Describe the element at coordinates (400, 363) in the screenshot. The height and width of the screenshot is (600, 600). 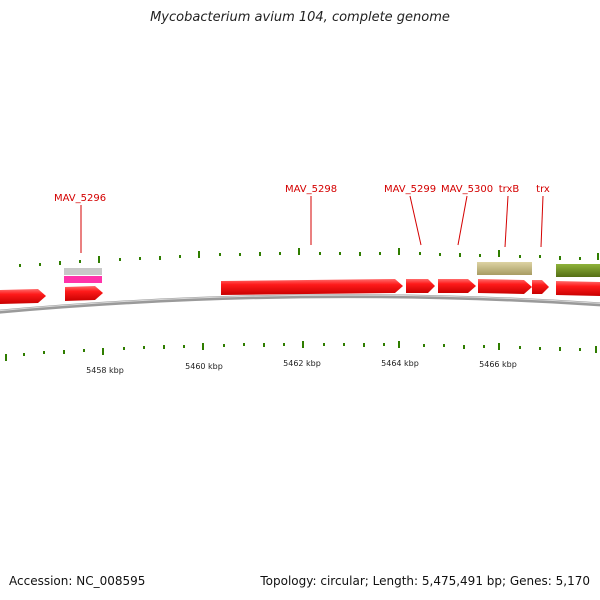
I see `scale-label: 5464 kbp` at that location.